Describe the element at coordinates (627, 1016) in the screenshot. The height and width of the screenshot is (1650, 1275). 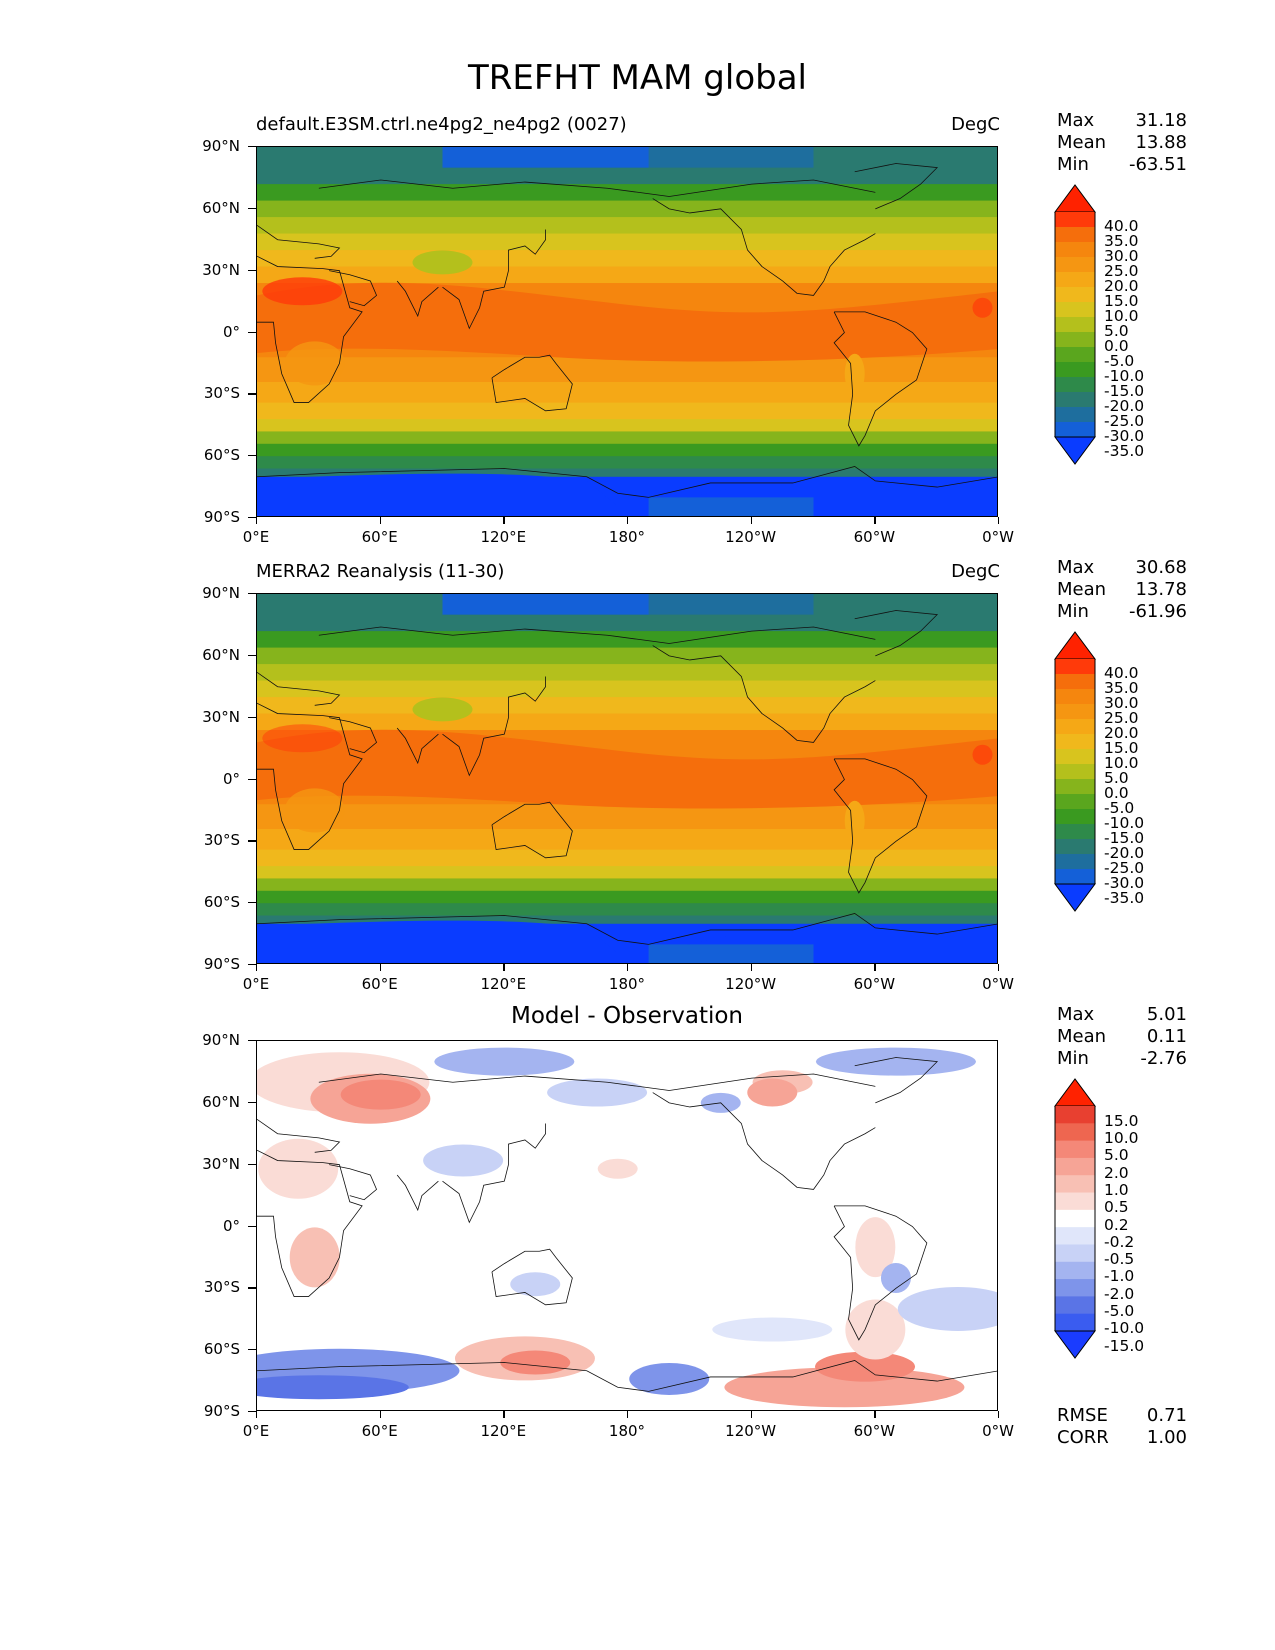
I see `panel-title: Model - Observation` at that location.